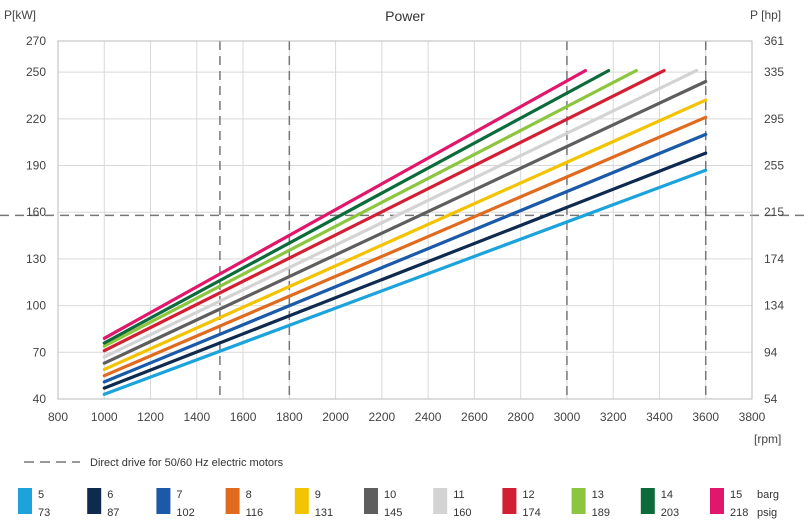 This screenshot has height=523, width=808. Describe the element at coordinates (774, 166) in the screenshot. I see `y-right-tick-label: 255` at that location.